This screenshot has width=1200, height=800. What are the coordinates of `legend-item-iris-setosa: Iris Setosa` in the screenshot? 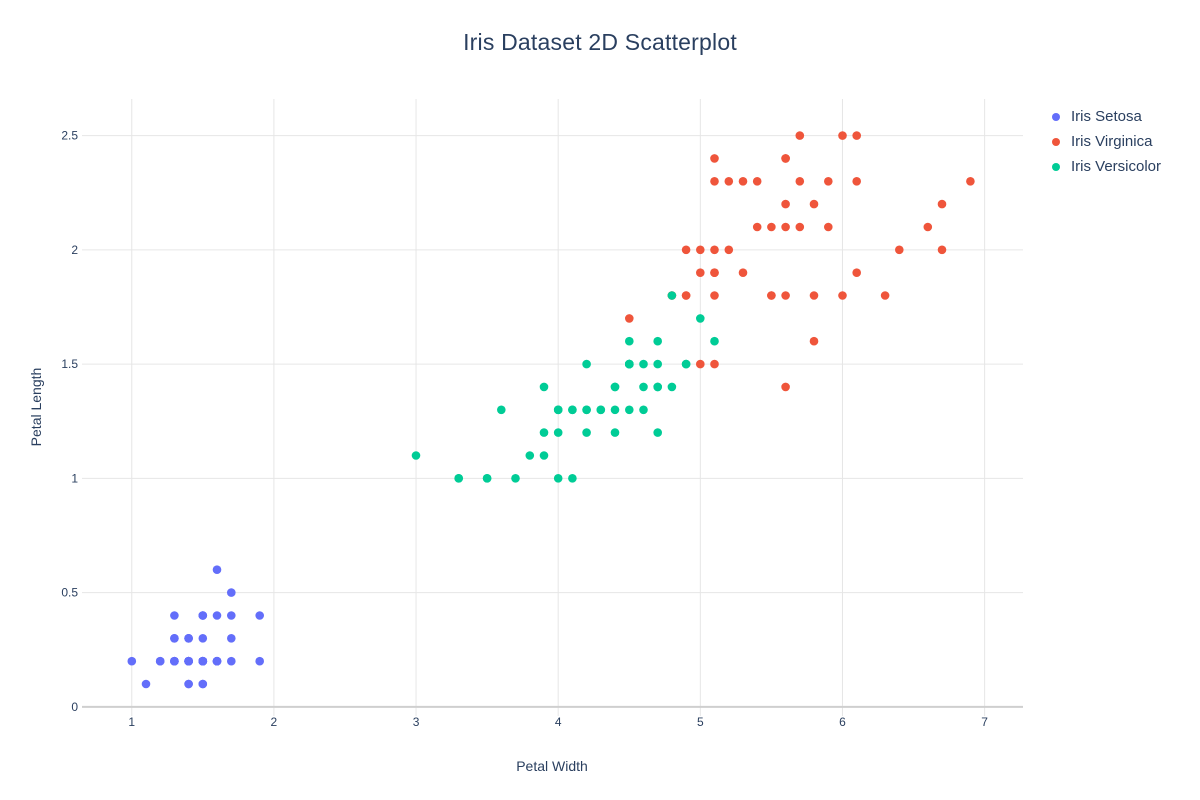 It's located at (1106, 116).